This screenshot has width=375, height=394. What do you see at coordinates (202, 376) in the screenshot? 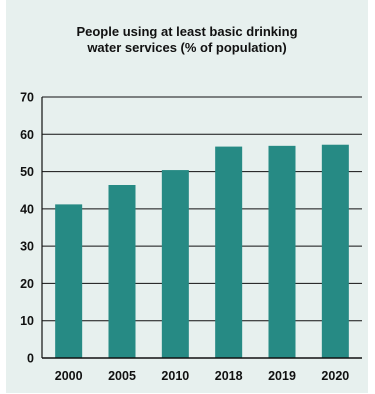
I see `x-tick-labels: 2000 2005 2010 2018 2019 2020` at bounding box center [202, 376].